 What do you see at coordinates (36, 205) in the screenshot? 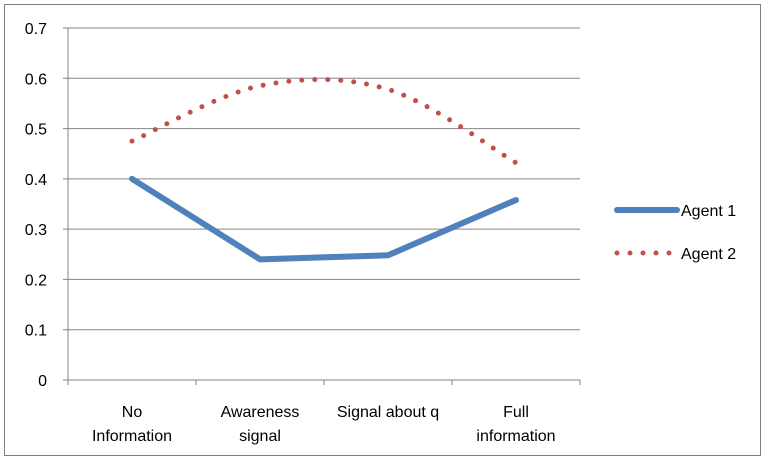
I see `y-tick-labels: 0 0.1 0.2 0.3 0.4 0.5 0.6 0.7` at bounding box center [36, 205].